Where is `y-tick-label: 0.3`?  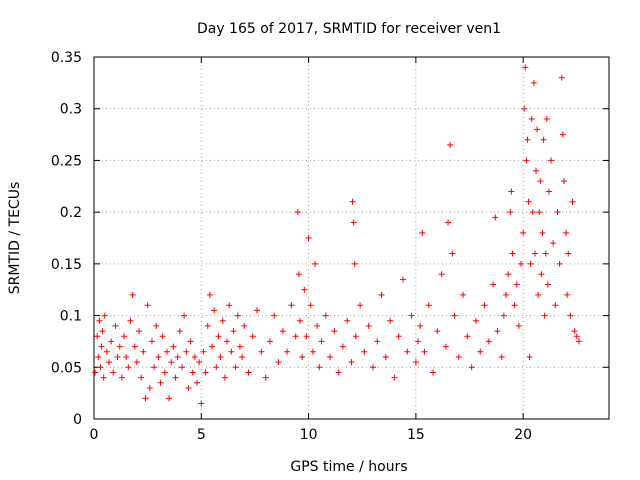 y-tick-label: 0.3 is located at coordinates (71, 110).